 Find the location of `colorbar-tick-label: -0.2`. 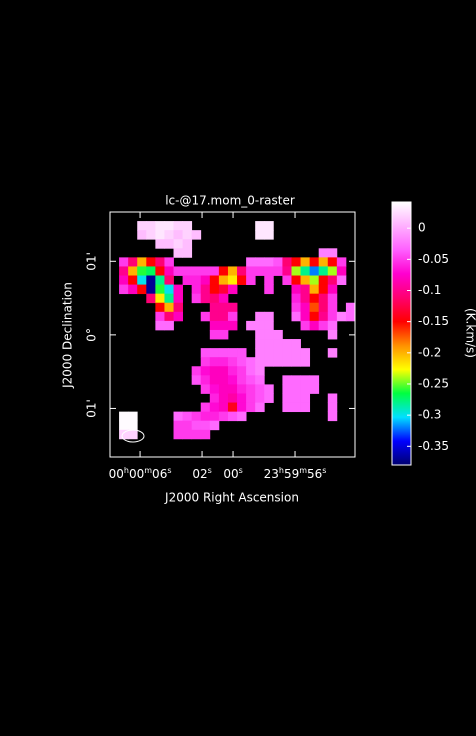

colorbar-tick-label: -0.2 is located at coordinates (429, 352).